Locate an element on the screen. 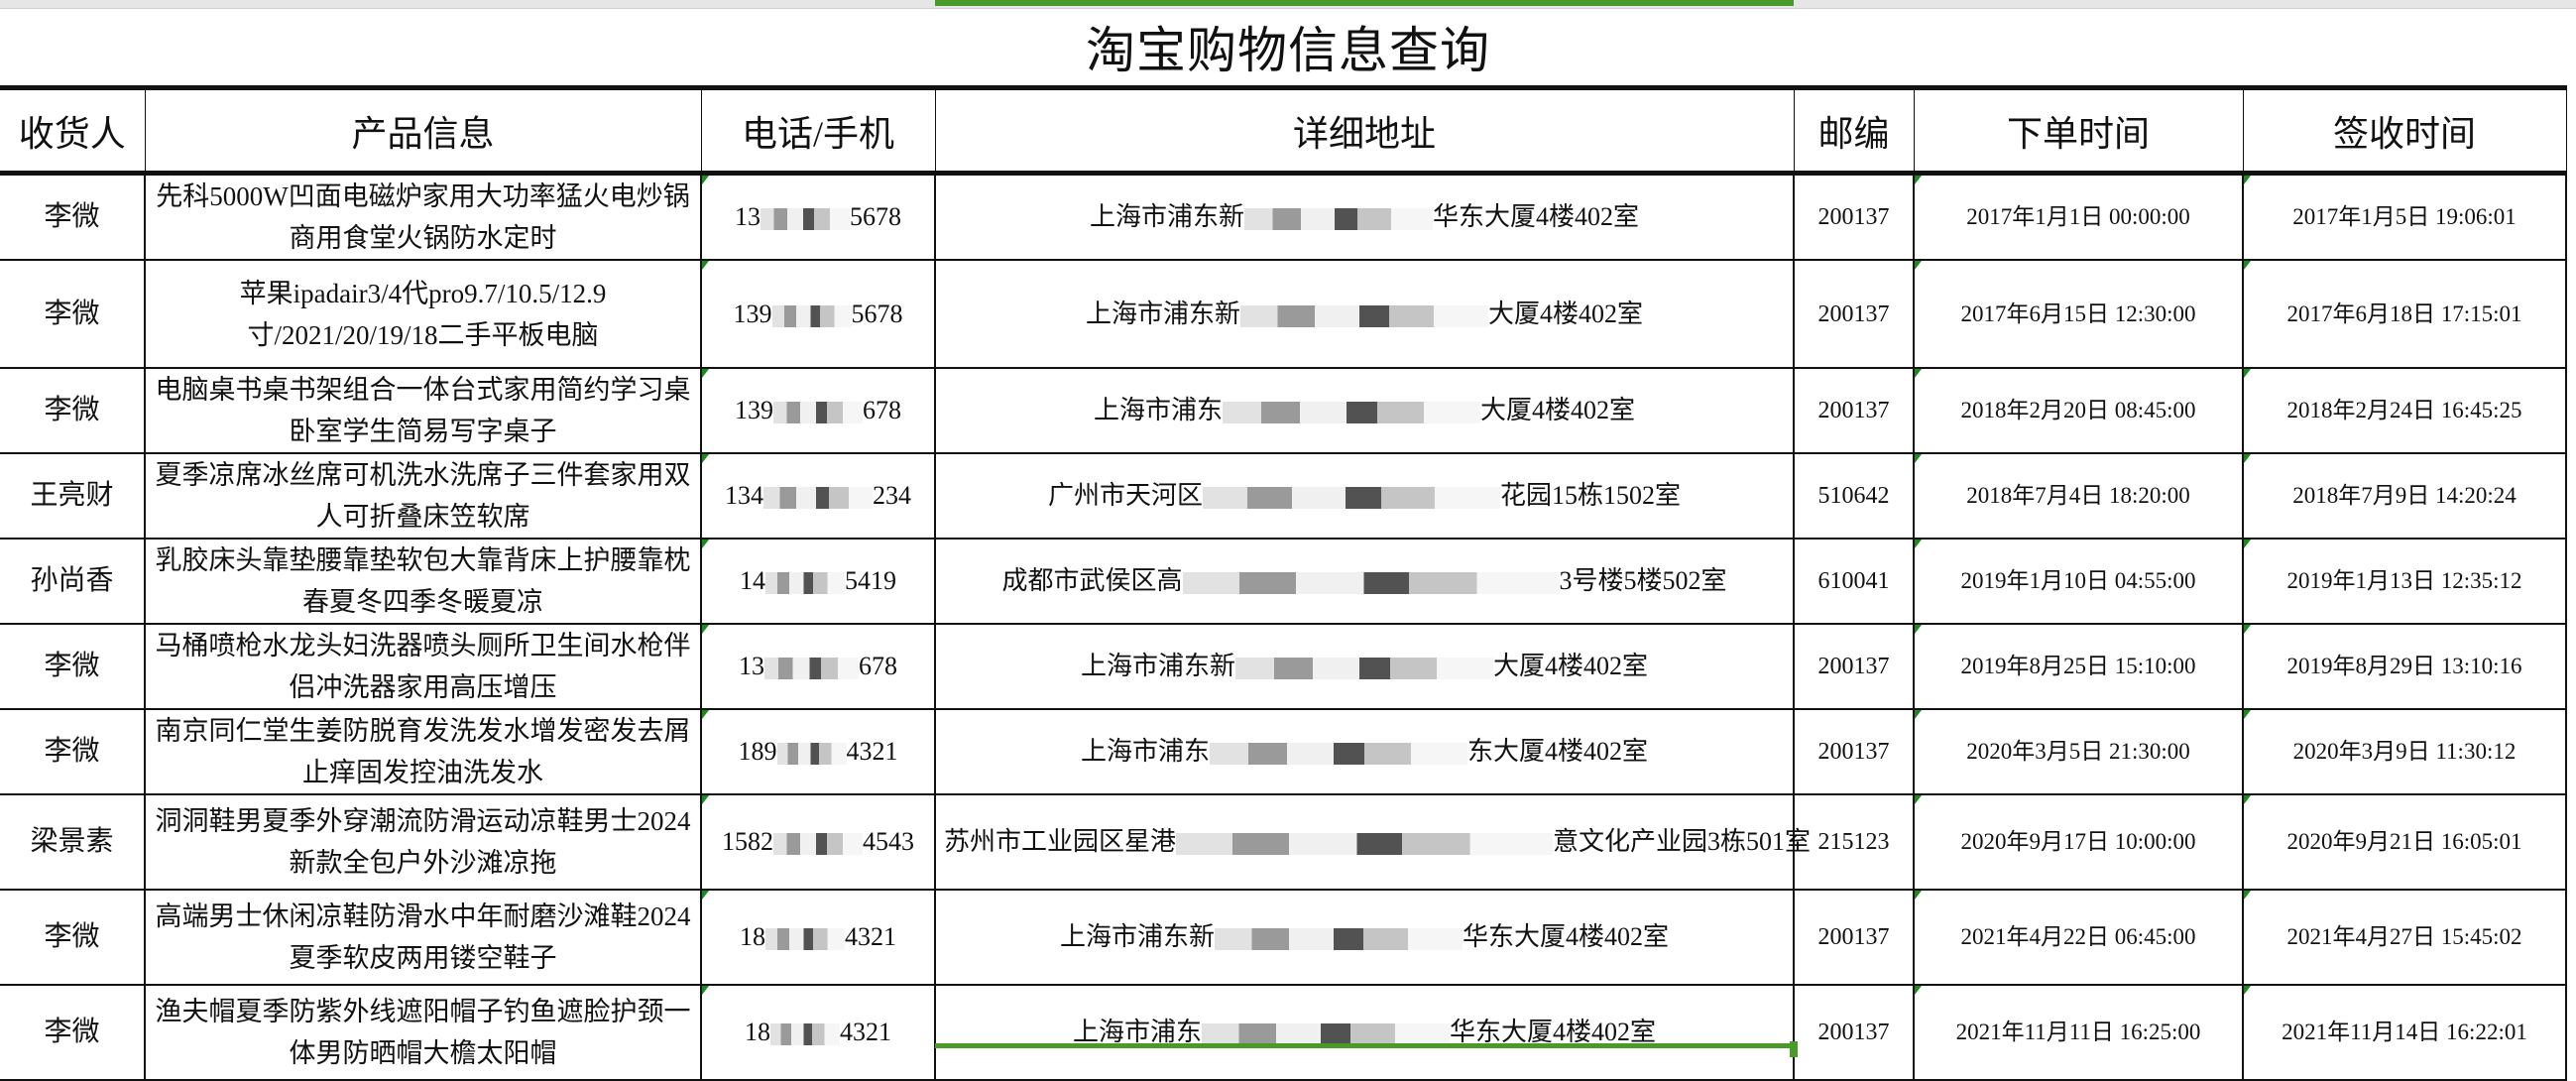  phone-cell: 1582 4543 is located at coordinates (818, 842).